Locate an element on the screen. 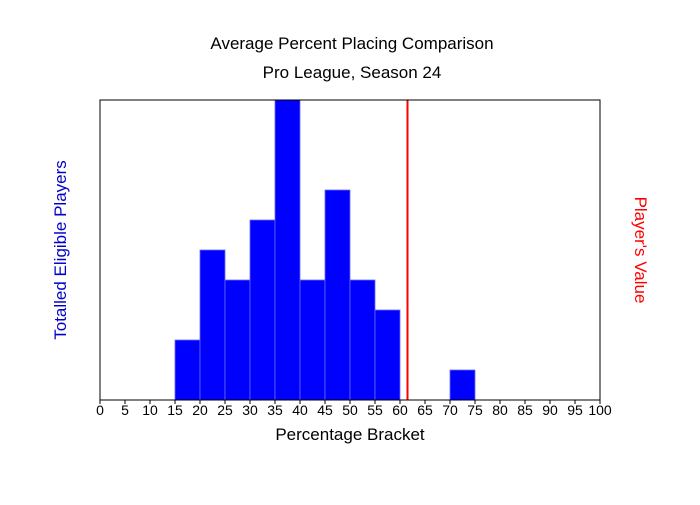 Image resolution: width=700 pixels, height=505 pixels. x-axis-label: Percentage Bracket is located at coordinates (350, 434).